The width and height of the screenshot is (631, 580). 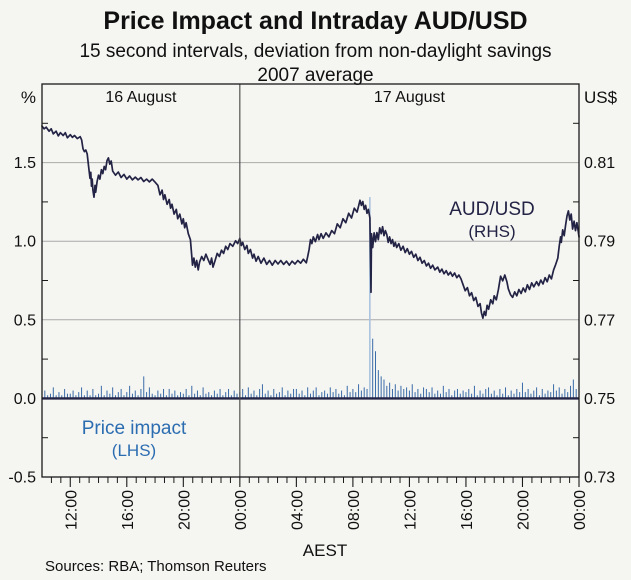 What do you see at coordinates (134, 428) in the screenshot?
I see `price-impact-series-label: Price impact` at bounding box center [134, 428].